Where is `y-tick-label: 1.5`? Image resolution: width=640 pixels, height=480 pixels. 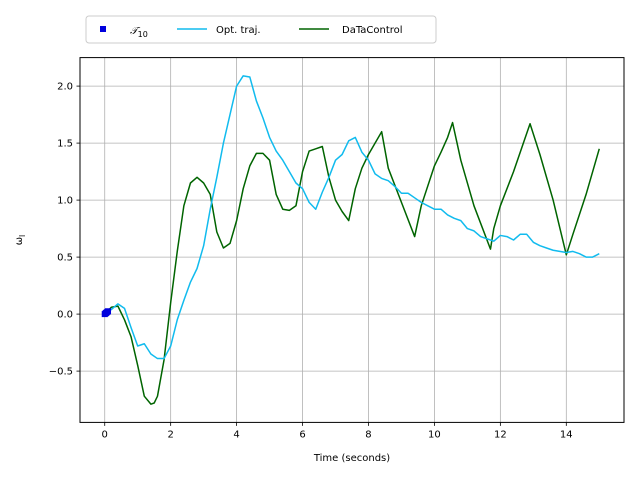
y-tick-label: 1.5 is located at coordinates (65, 144).